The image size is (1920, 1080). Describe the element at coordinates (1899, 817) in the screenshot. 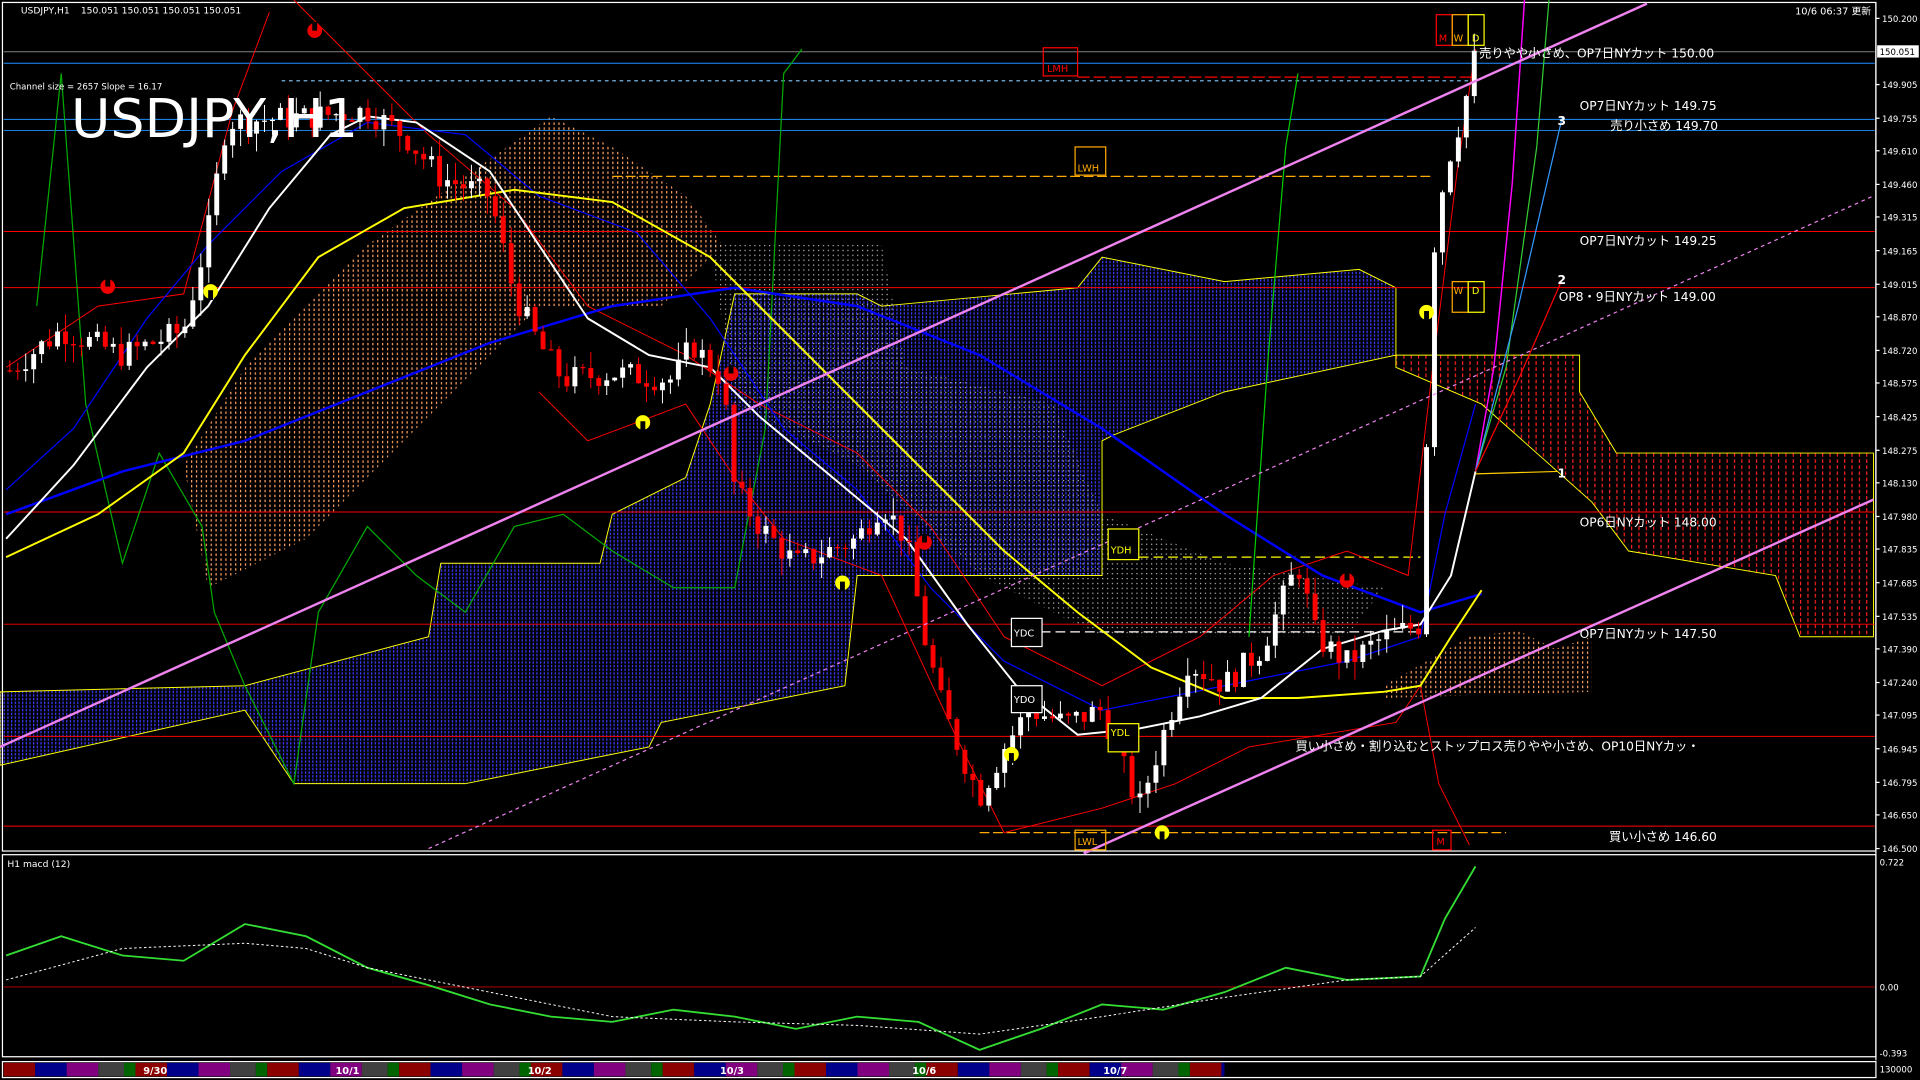

I see `price-tick-label: 146.650` at that location.